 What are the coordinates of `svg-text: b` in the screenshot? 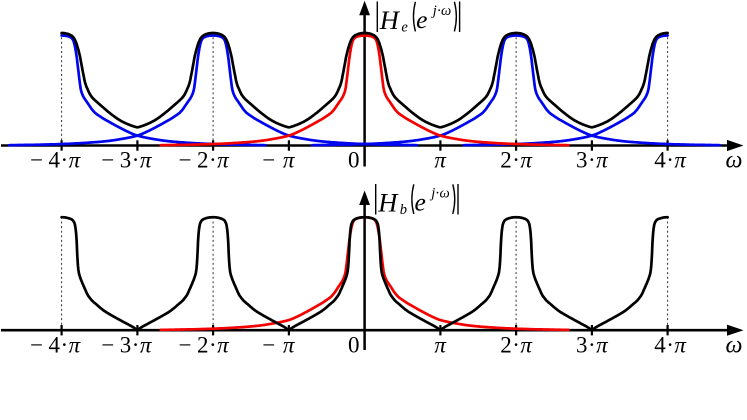 It's located at (403, 210).